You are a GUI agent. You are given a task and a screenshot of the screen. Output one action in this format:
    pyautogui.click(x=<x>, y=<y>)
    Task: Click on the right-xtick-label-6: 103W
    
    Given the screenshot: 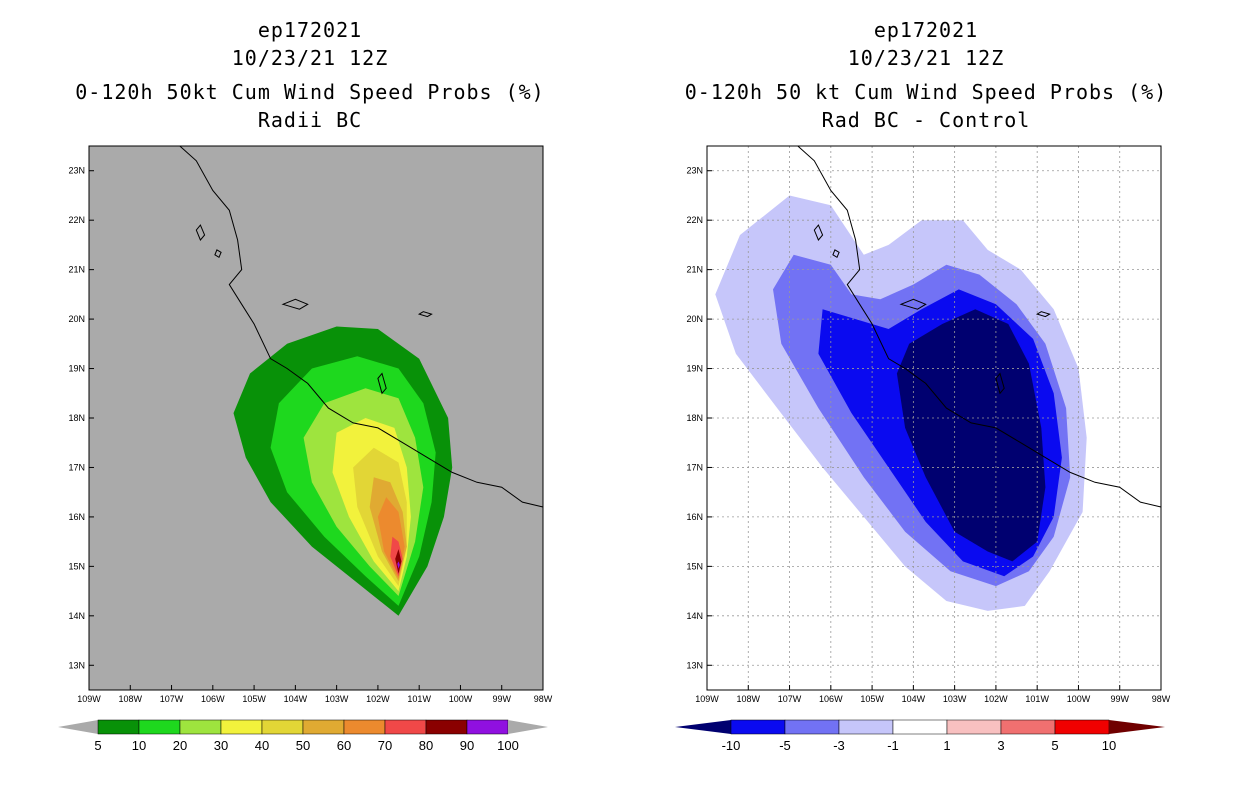 What is the action you would take?
    pyautogui.click(x=955, y=699)
    